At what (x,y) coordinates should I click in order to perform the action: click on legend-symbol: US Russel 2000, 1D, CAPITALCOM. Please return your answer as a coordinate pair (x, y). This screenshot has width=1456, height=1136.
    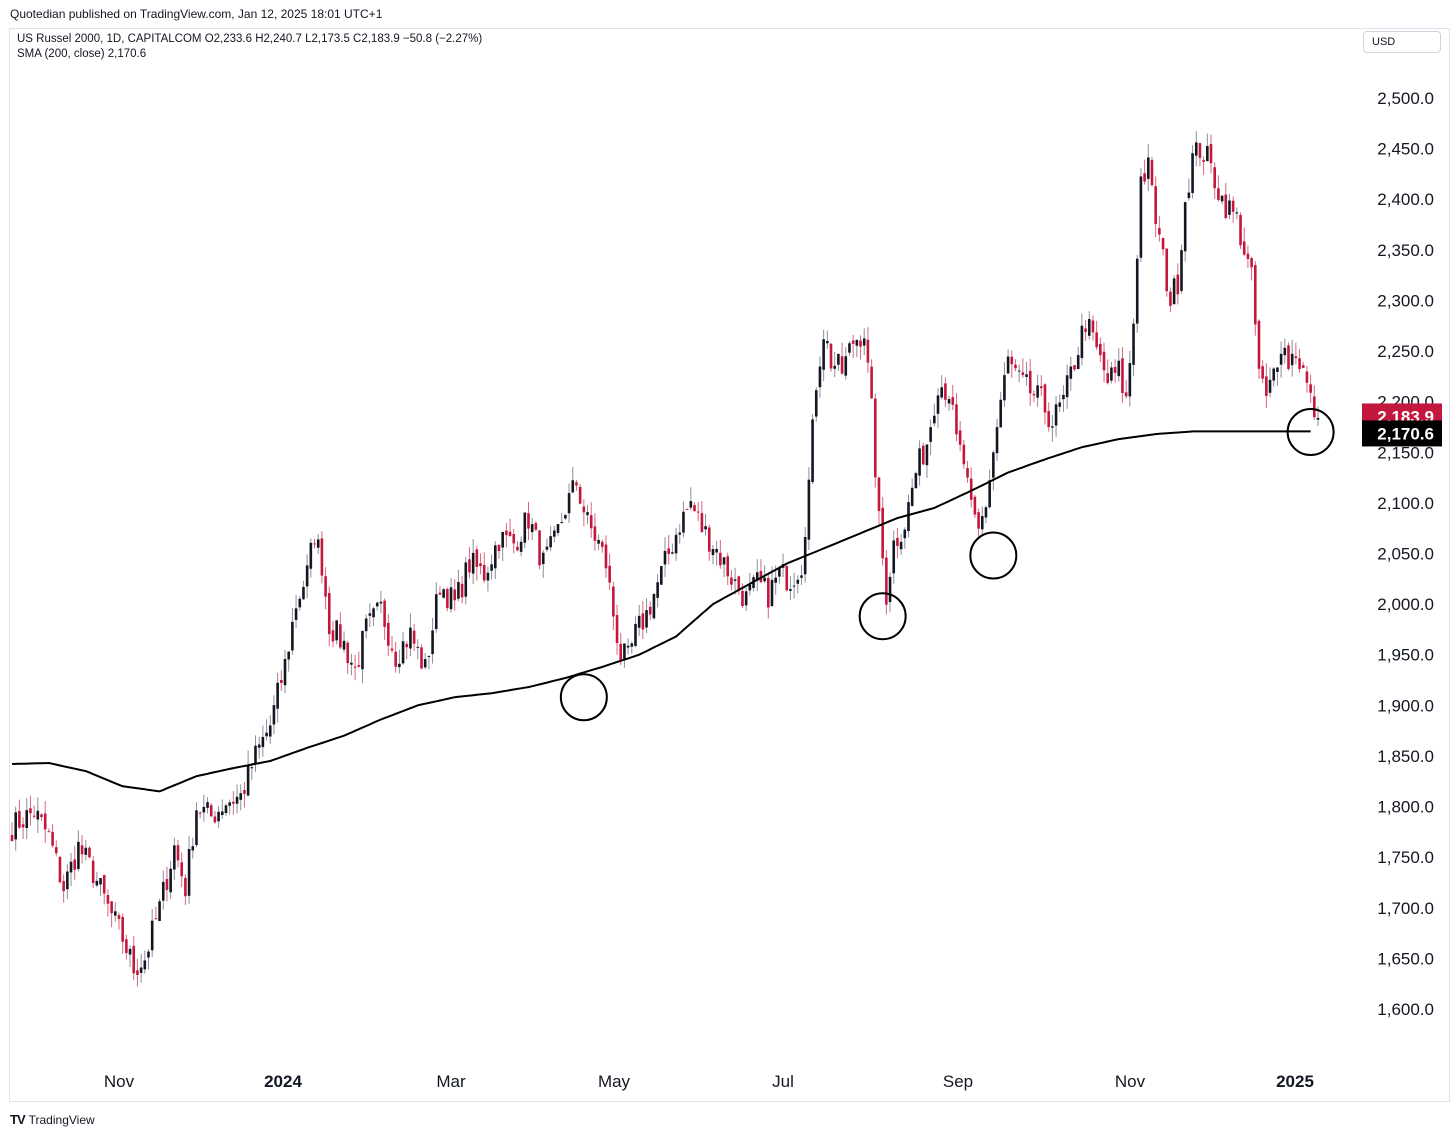
    Looking at the image, I should click on (109, 39).